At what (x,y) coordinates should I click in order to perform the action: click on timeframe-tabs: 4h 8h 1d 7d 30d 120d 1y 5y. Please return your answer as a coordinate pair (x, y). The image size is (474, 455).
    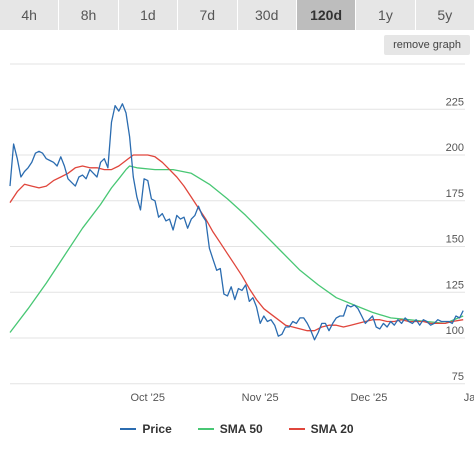
    Looking at the image, I should click on (237, 15).